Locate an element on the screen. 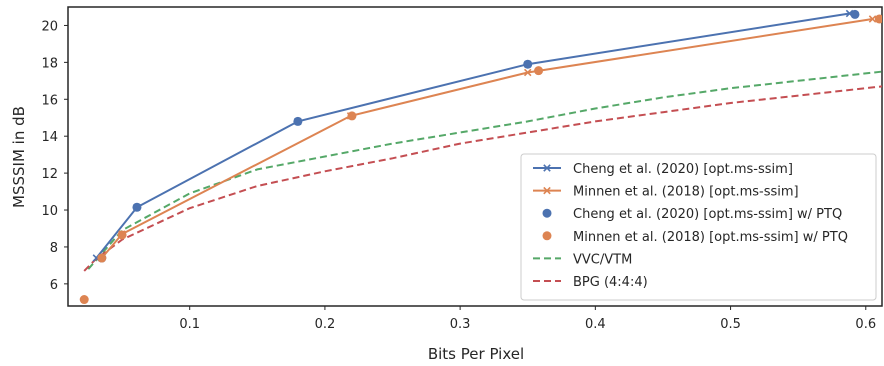 The height and width of the screenshot is (366, 884). legend-item: VVC/VTM is located at coordinates (582, 259).